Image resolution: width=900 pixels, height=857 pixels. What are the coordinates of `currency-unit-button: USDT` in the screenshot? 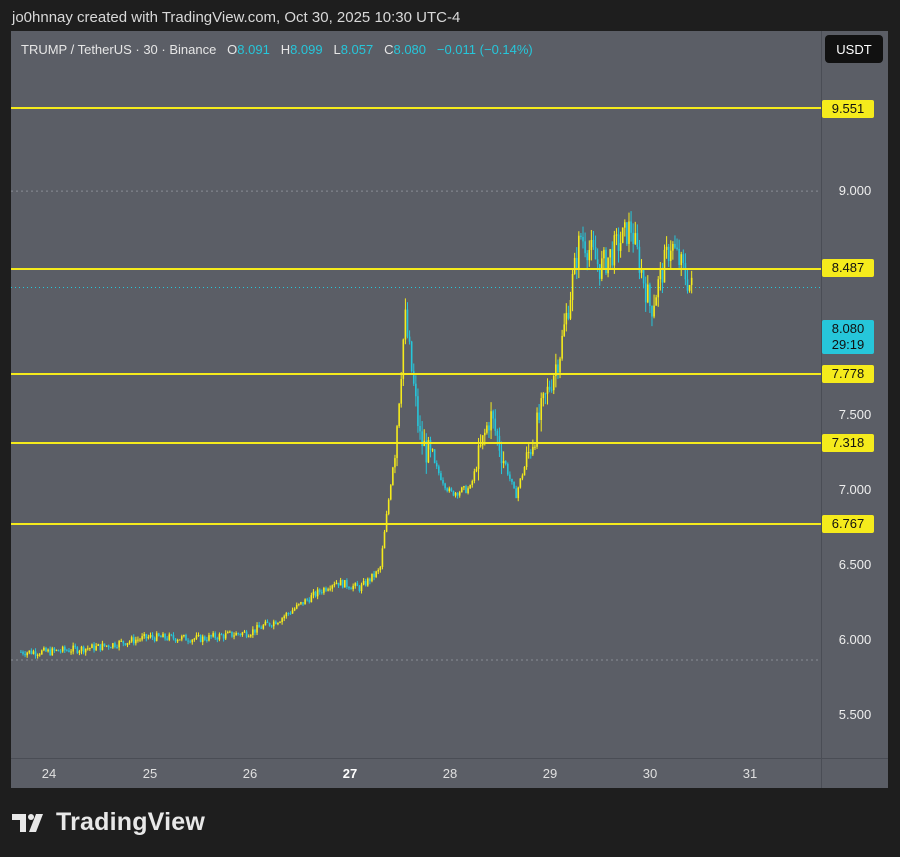 It's located at (854, 49).